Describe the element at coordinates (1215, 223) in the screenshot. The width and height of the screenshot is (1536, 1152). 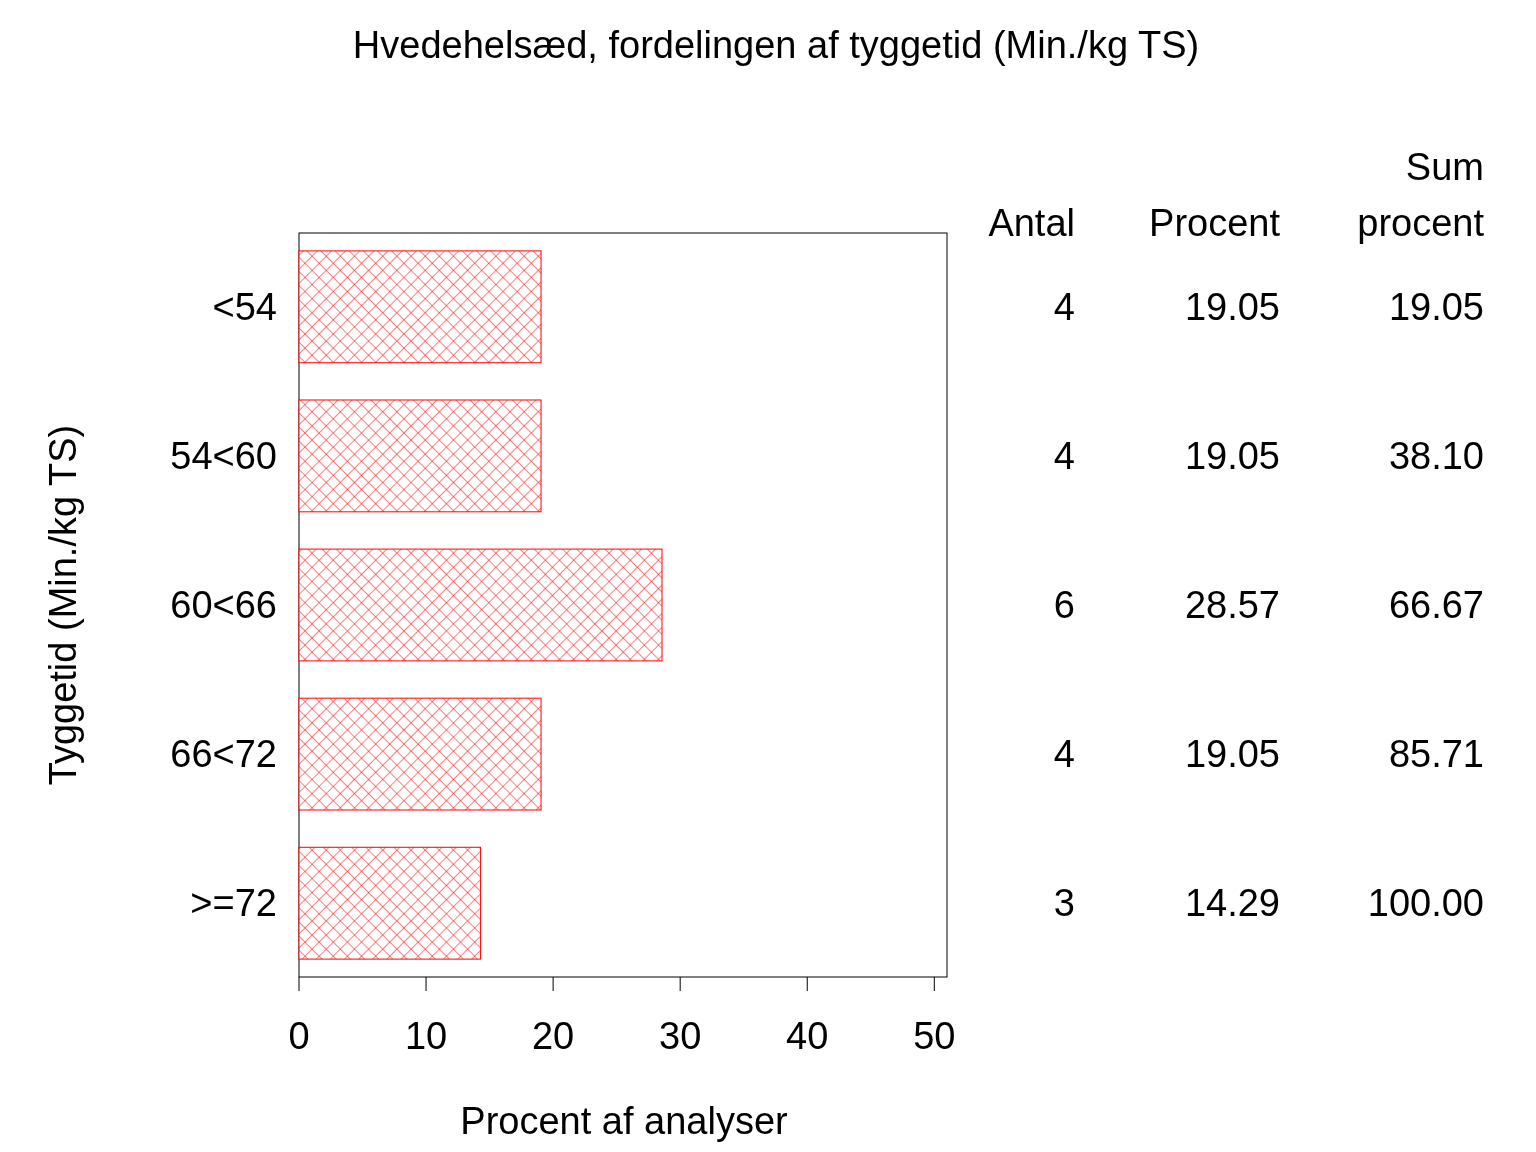
I see `text: Procent` at that location.